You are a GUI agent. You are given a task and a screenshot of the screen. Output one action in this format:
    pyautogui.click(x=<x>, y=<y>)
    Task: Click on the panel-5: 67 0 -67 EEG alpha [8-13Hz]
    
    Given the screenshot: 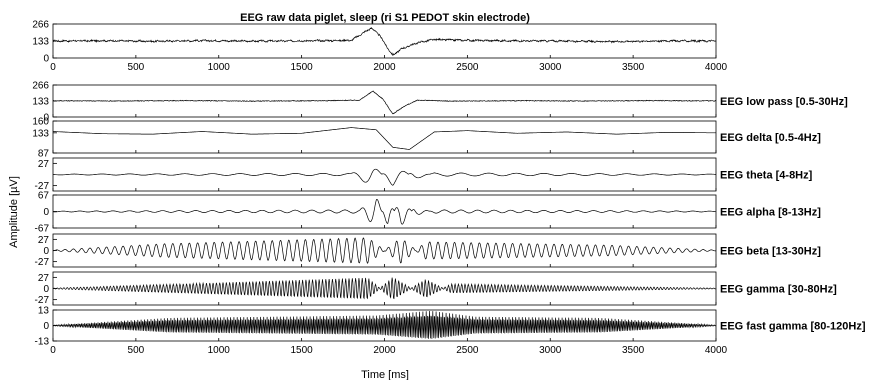 What is the action you would take?
    pyautogui.click(x=428, y=213)
    